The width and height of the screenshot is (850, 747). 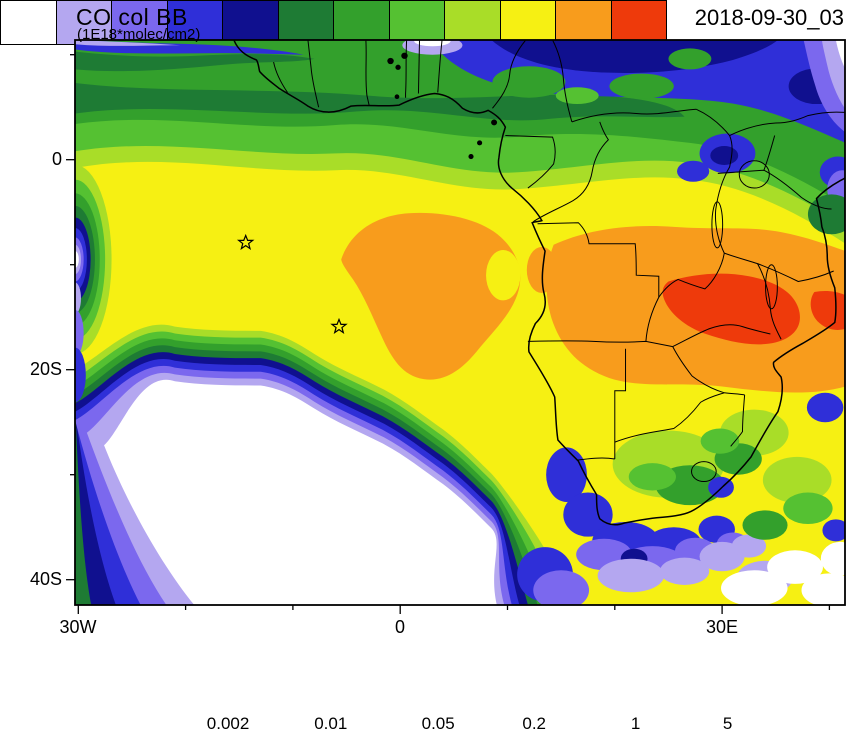 I want to click on colorbar-label: 0.002, so click(x=228, y=723).